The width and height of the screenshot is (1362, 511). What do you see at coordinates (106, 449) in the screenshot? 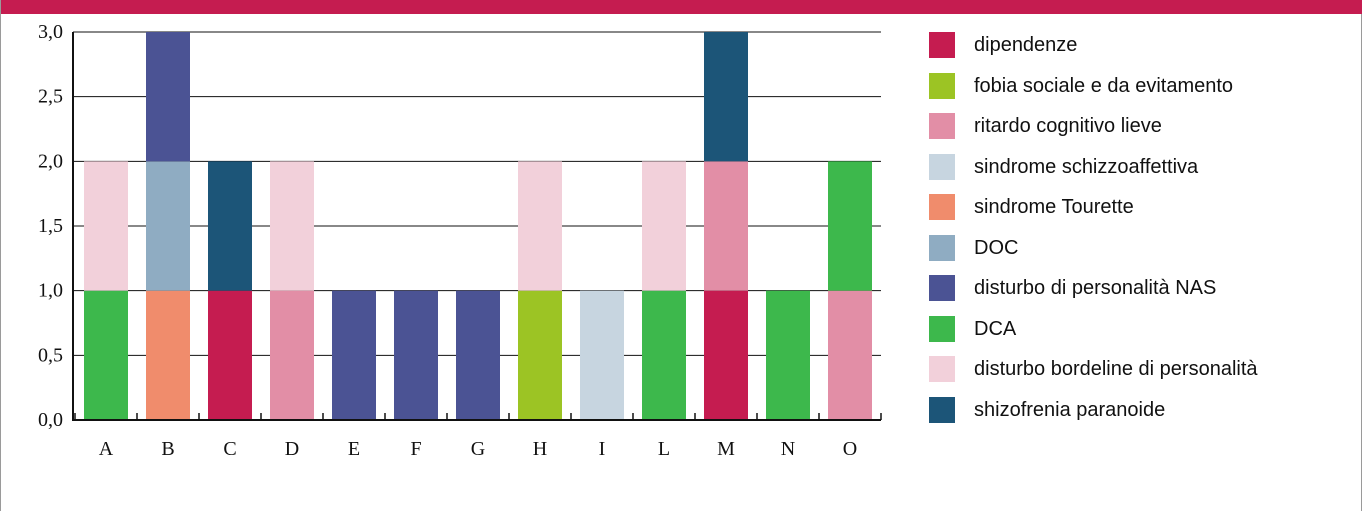
I see `x-tick-label: A` at bounding box center [106, 449].